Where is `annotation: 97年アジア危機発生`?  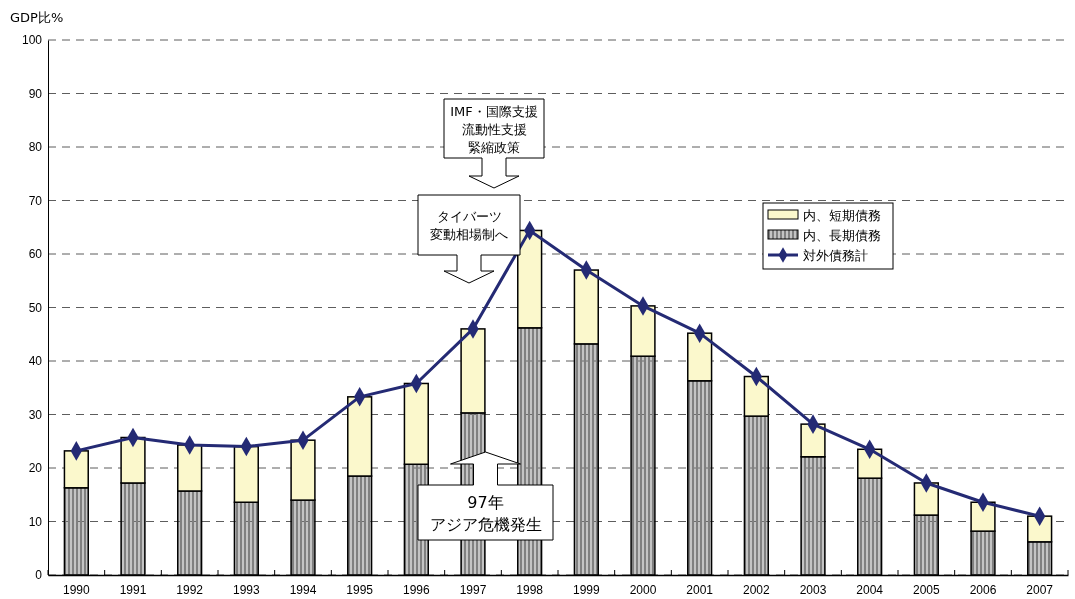
annotation: 97年アジア危機発生 is located at coordinates (485, 513).